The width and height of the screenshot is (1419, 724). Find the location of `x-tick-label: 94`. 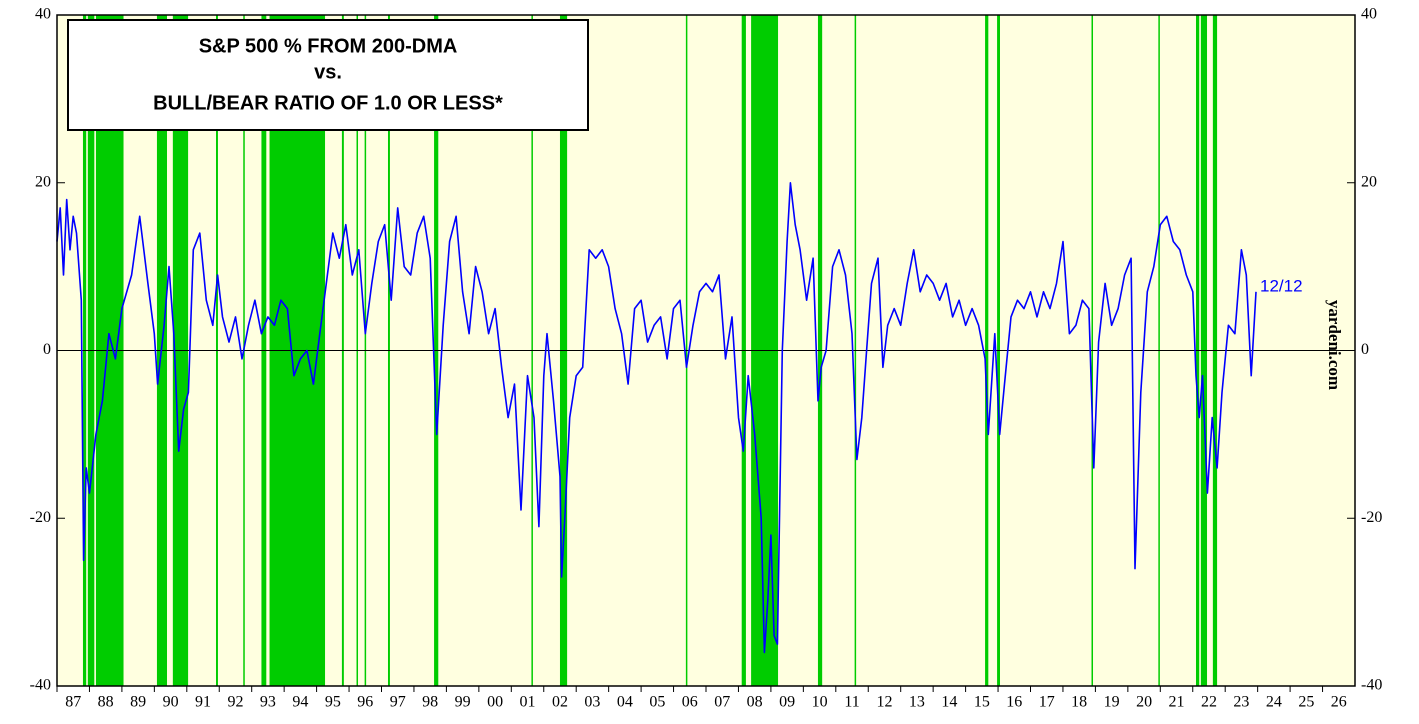

x-tick-label: 94 is located at coordinates (300, 702).